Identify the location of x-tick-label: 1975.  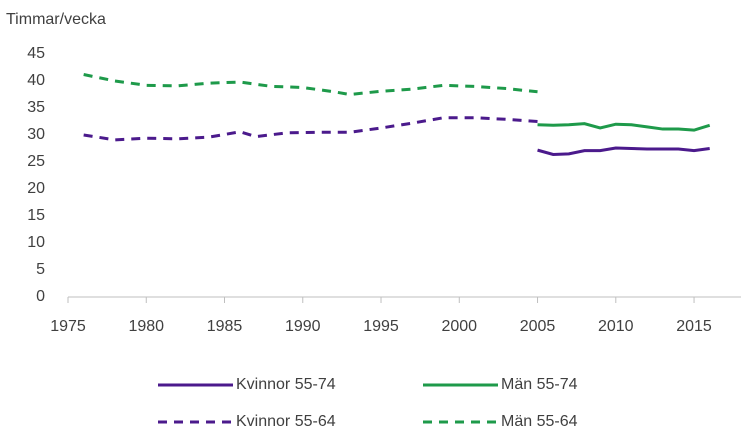
(68, 326).